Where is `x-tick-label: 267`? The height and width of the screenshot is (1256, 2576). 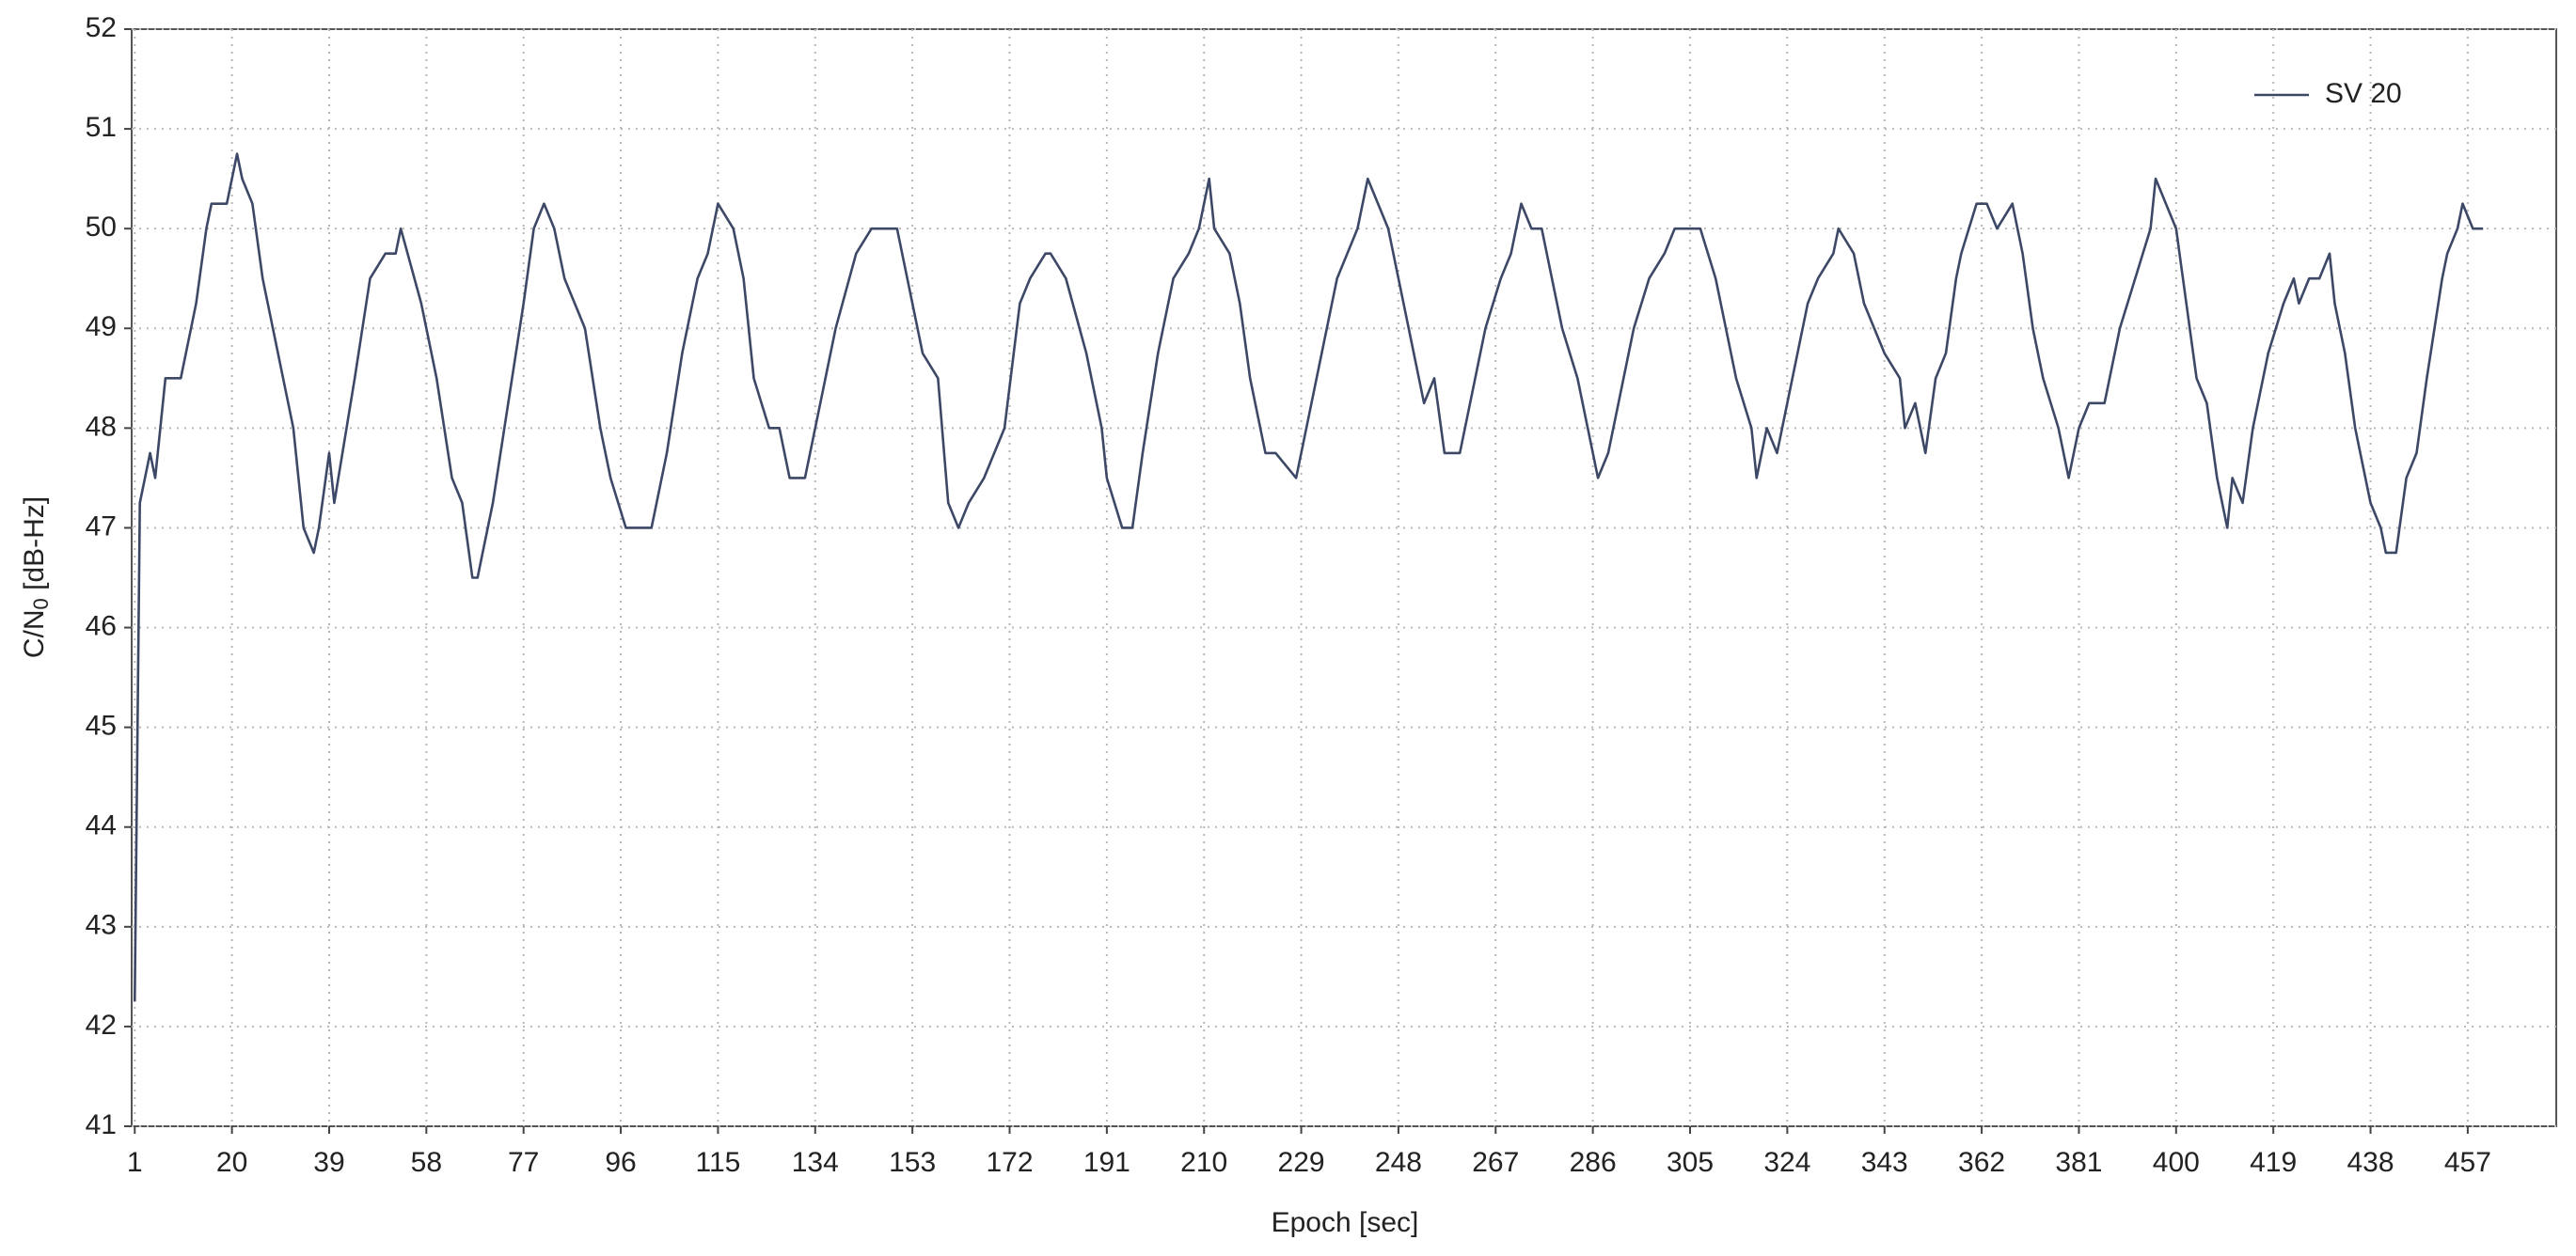 x-tick-label: 267 is located at coordinates (1495, 1162).